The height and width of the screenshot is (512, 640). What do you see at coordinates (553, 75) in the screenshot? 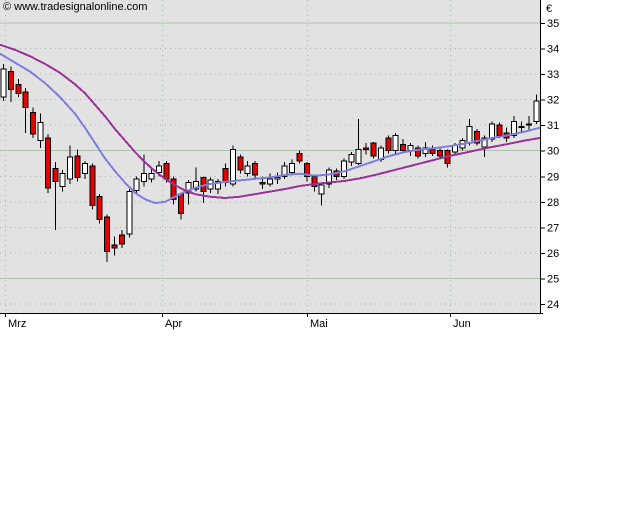
I see `y-tick-label: 33` at bounding box center [553, 75].